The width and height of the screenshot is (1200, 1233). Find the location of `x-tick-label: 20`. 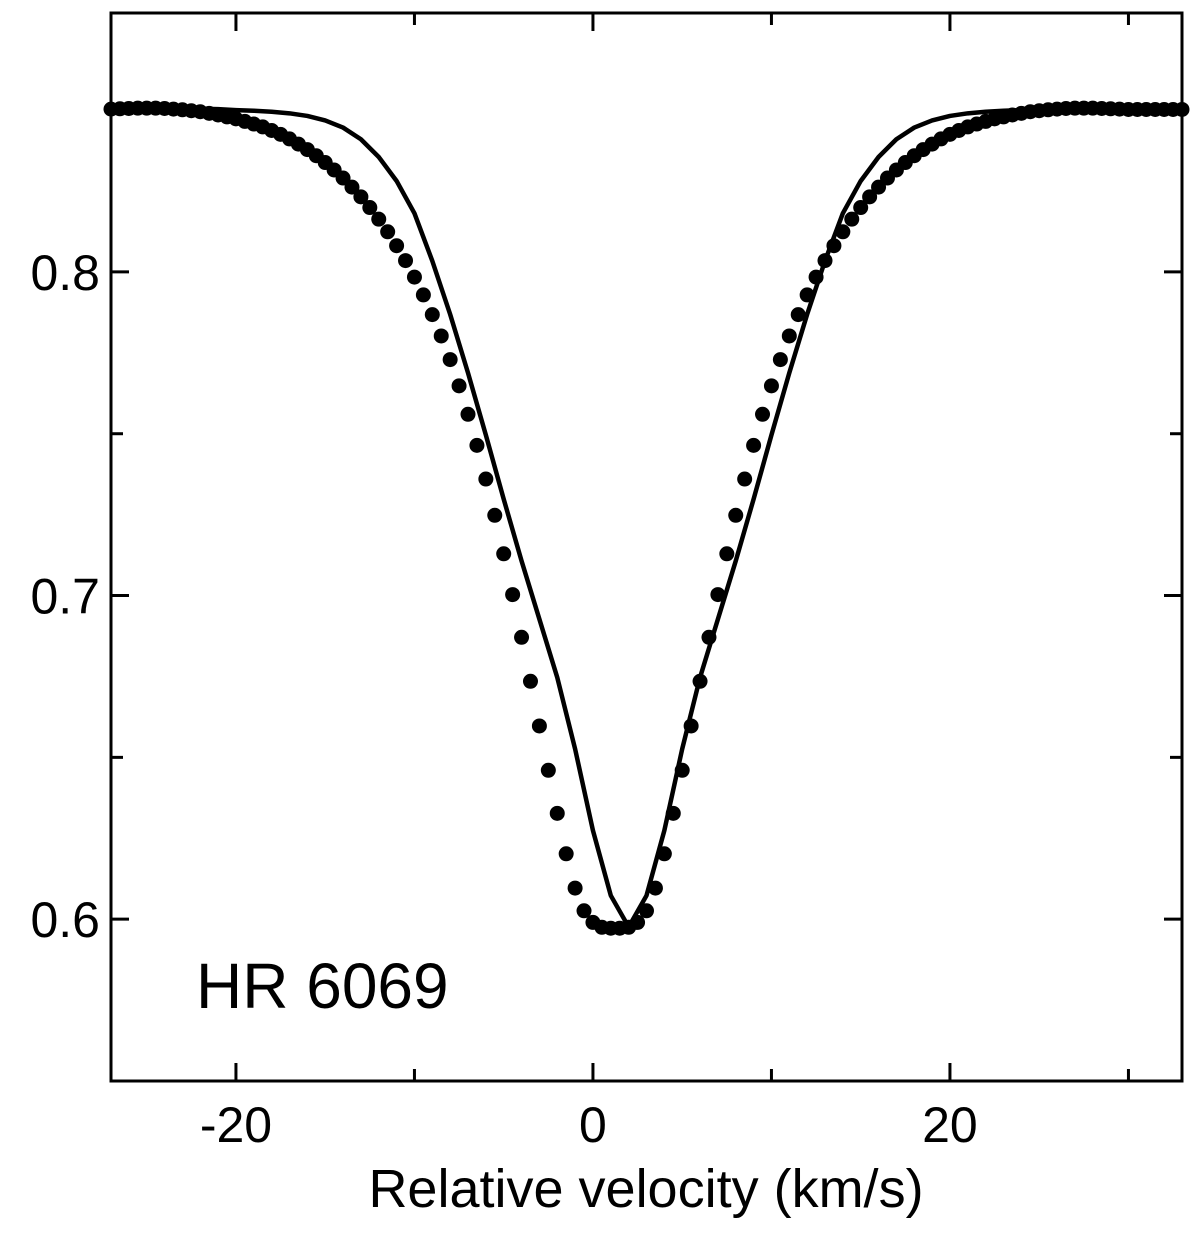

x-tick-label: 20 is located at coordinates (950, 1125).